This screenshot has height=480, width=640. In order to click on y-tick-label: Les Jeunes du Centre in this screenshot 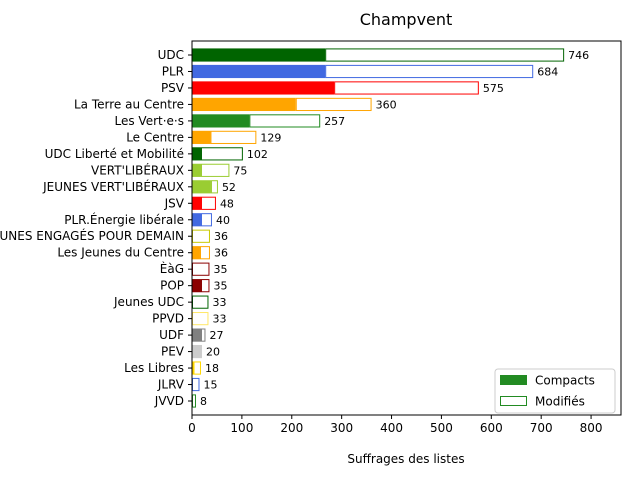, I will do `click(120, 253)`.